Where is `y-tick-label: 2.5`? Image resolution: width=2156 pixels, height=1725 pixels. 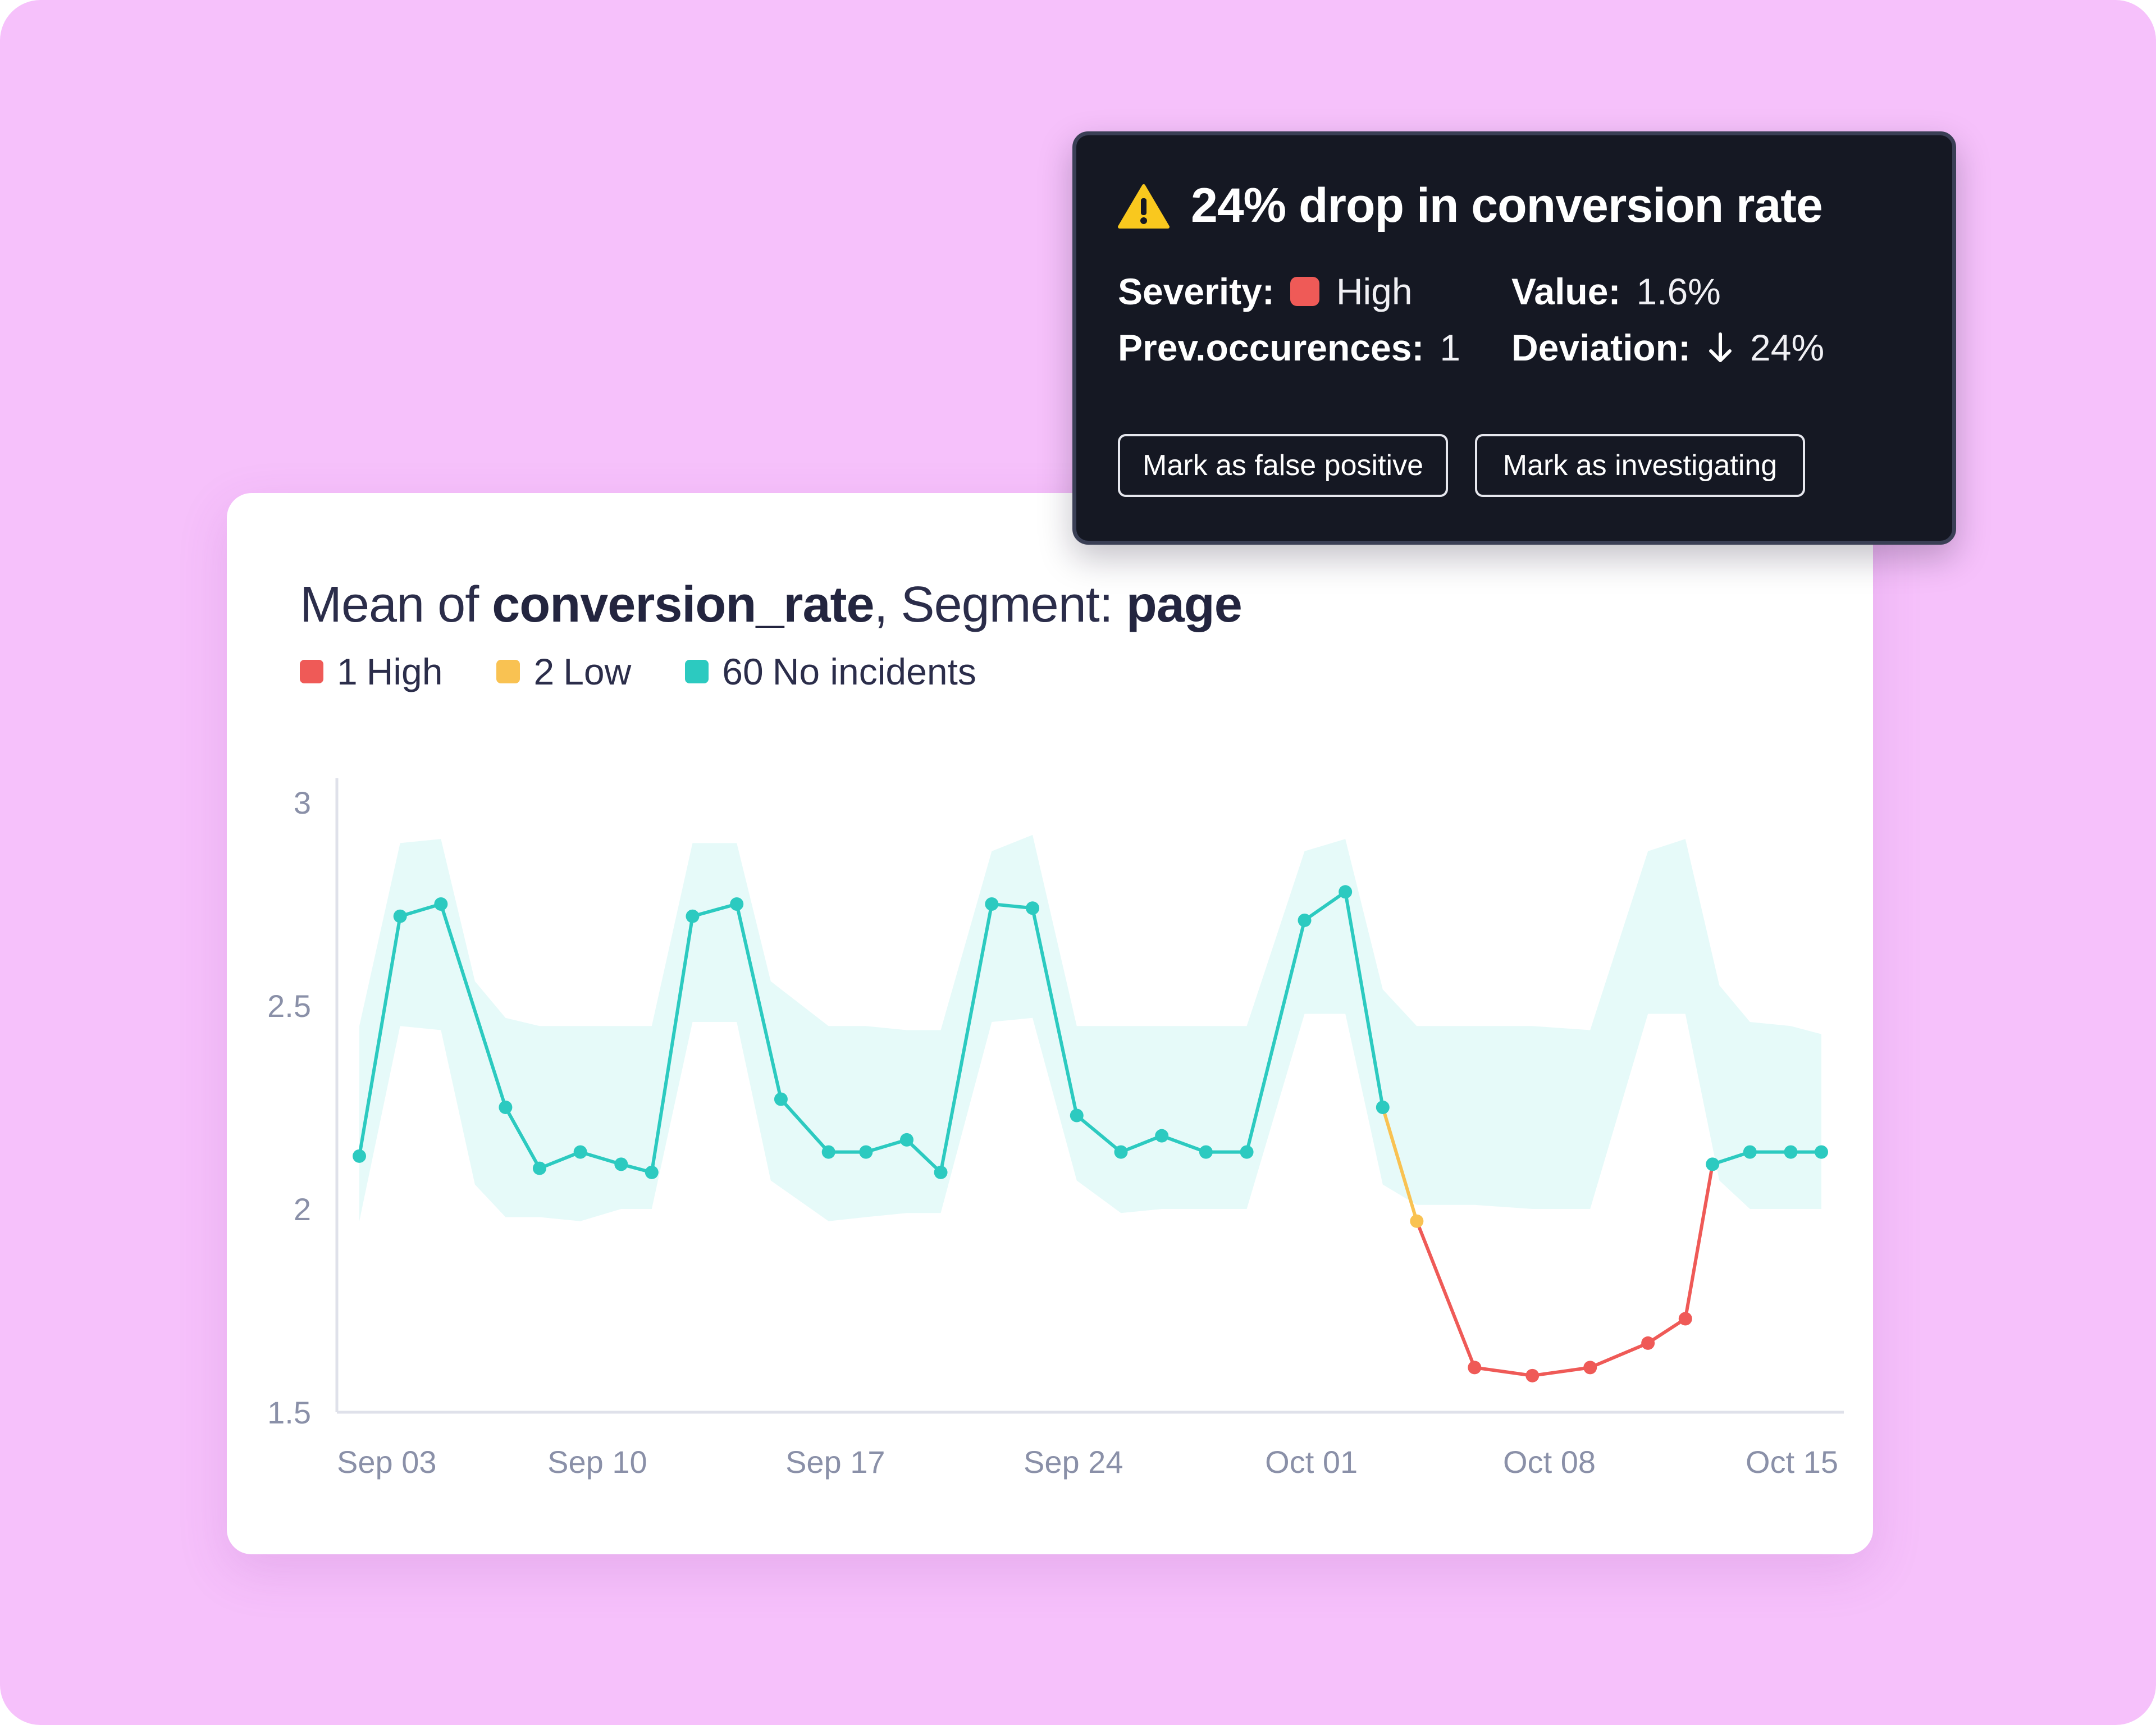 y-tick-label: 2.5 is located at coordinates (289, 1006).